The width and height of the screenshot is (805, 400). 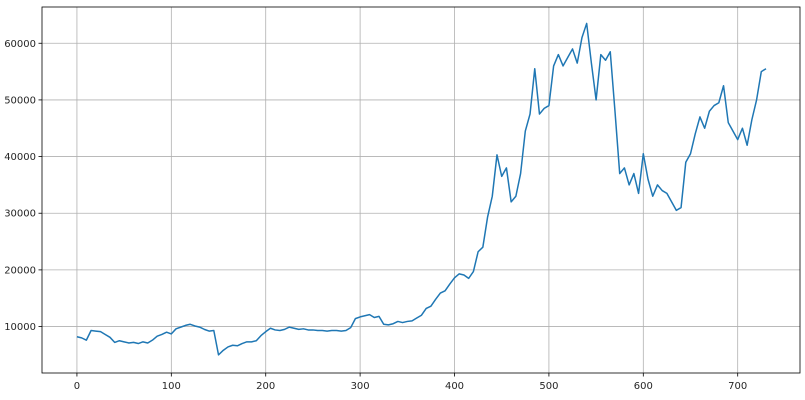 What do you see at coordinates (20, 44) in the screenshot?
I see `y-tick-label: 60000` at bounding box center [20, 44].